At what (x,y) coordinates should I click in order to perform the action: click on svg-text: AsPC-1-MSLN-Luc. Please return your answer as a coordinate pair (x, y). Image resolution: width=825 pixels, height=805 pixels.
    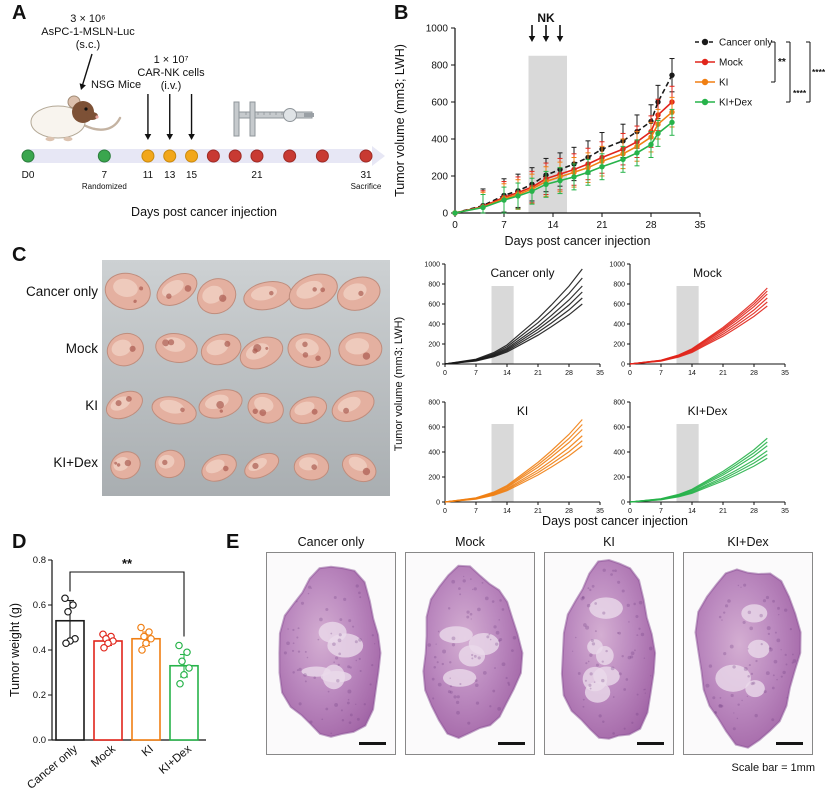
    Looking at the image, I should click on (88, 32).